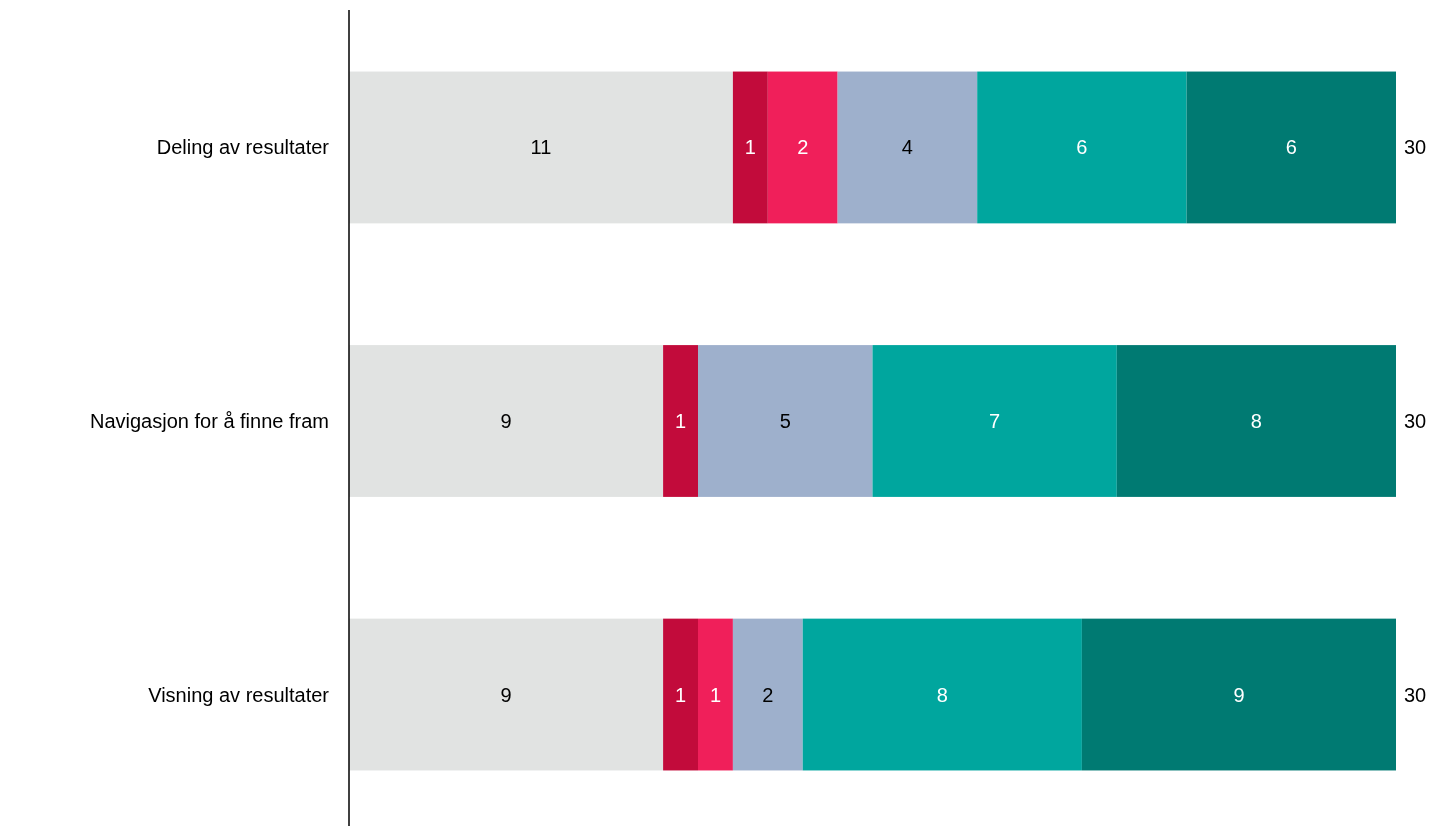 The height and width of the screenshot is (826, 1439). I want to click on data-label: 4, so click(907, 147).